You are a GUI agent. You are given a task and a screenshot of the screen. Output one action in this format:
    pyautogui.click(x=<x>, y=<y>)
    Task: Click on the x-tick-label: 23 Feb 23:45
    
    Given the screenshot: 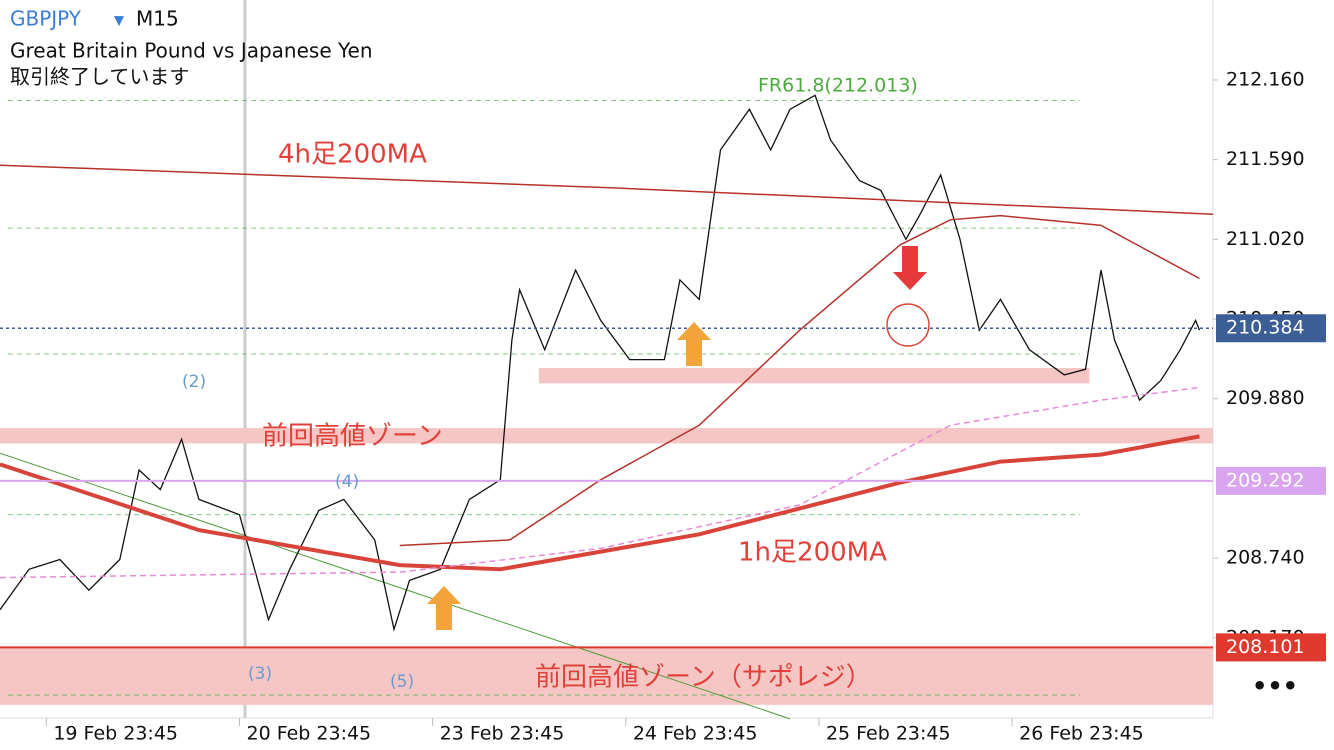 What is the action you would take?
    pyautogui.click(x=502, y=734)
    